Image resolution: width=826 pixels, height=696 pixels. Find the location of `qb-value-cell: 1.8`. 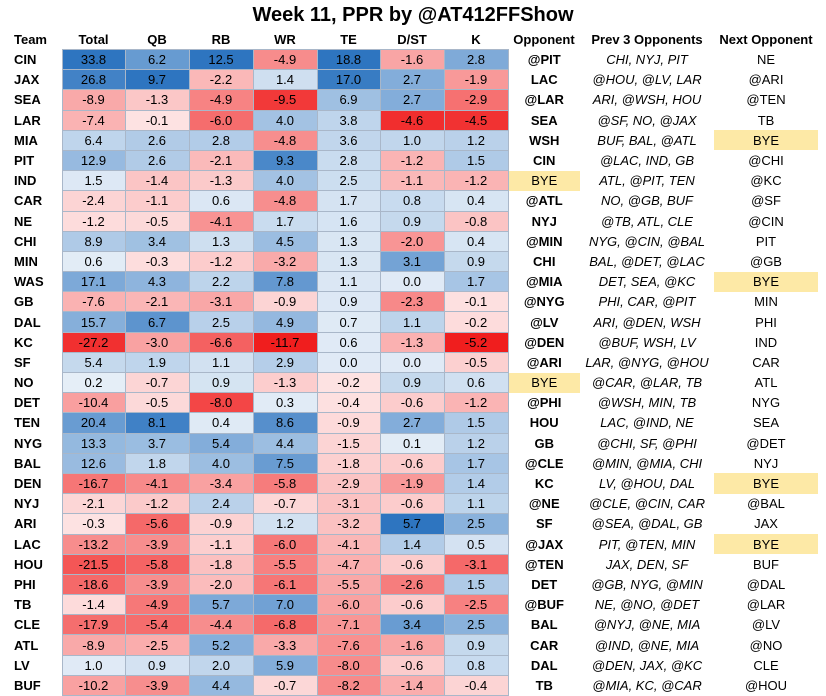

qb-value-cell: 1.8 is located at coordinates (157, 463).